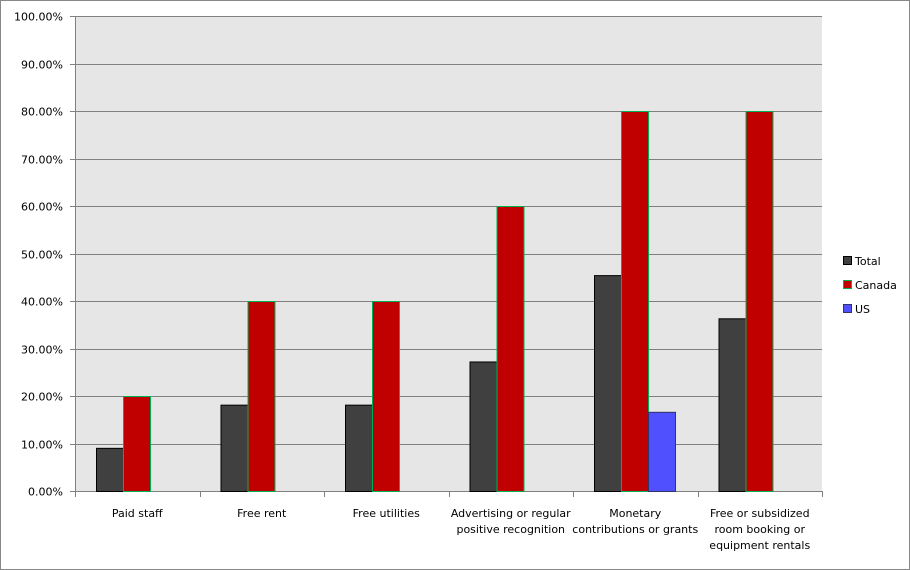 The width and height of the screenshot is (910, 570). Describe the element at coordinates (510, 529) in the screenshot. I see `x-tick-label: positive recognition` at that location.